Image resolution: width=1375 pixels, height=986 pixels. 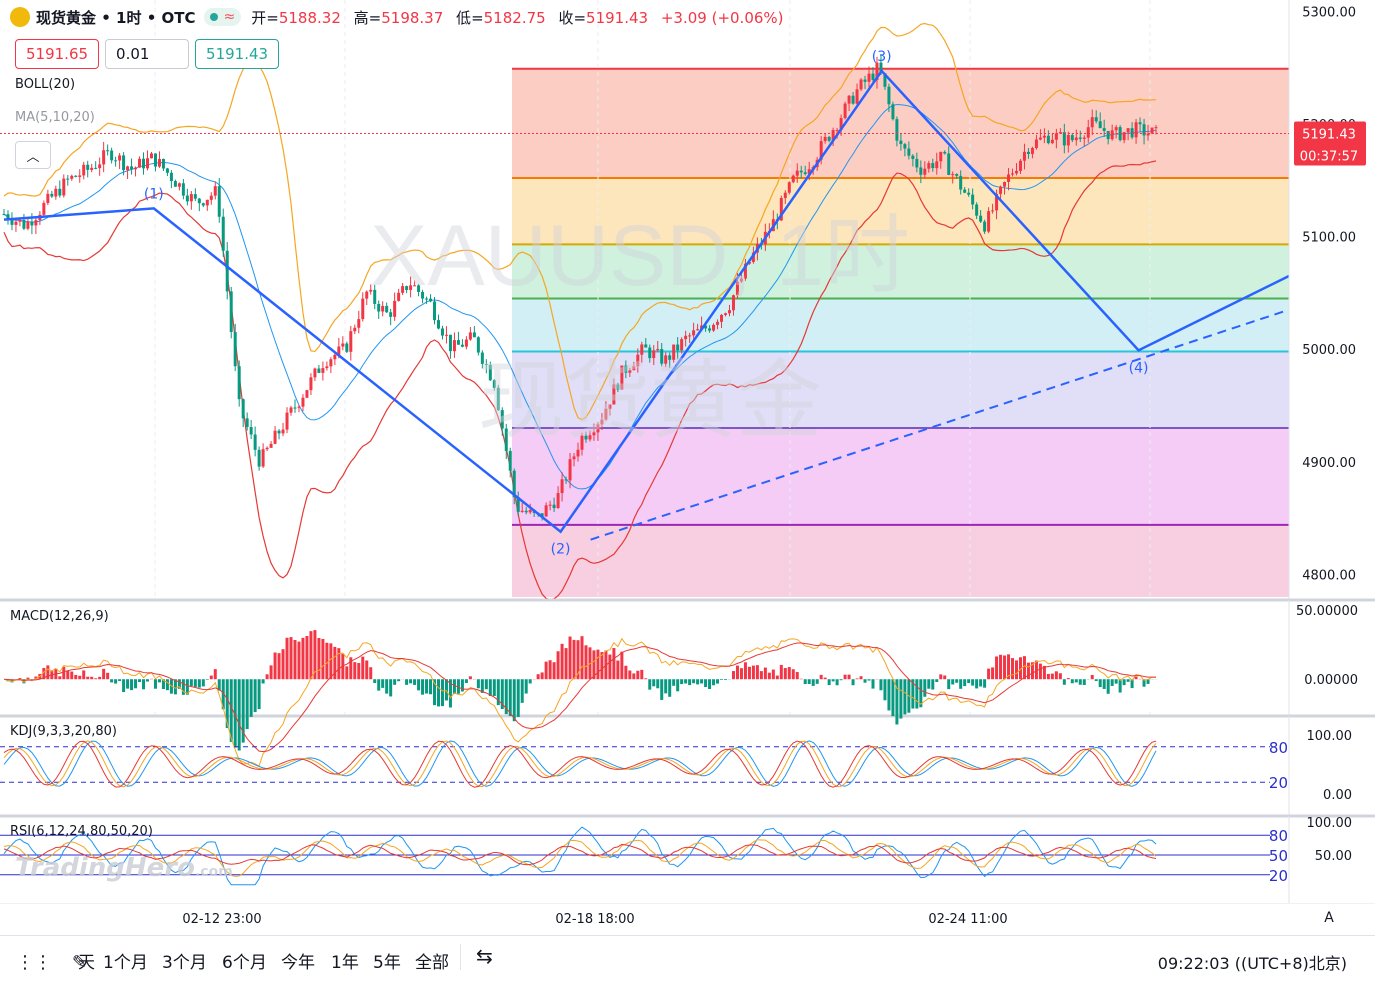 What do you see at coordinates (484, 956) in the screenshot?
I see `date-range-icon: ⇆` at bounding box center [484, 956].